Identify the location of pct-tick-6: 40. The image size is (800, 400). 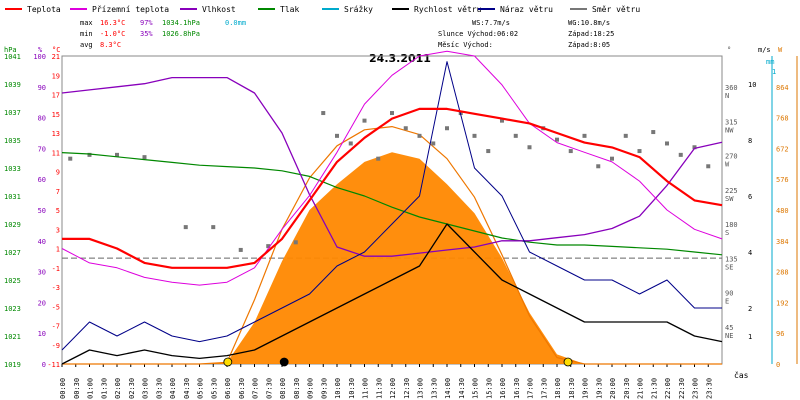
(42, 242).